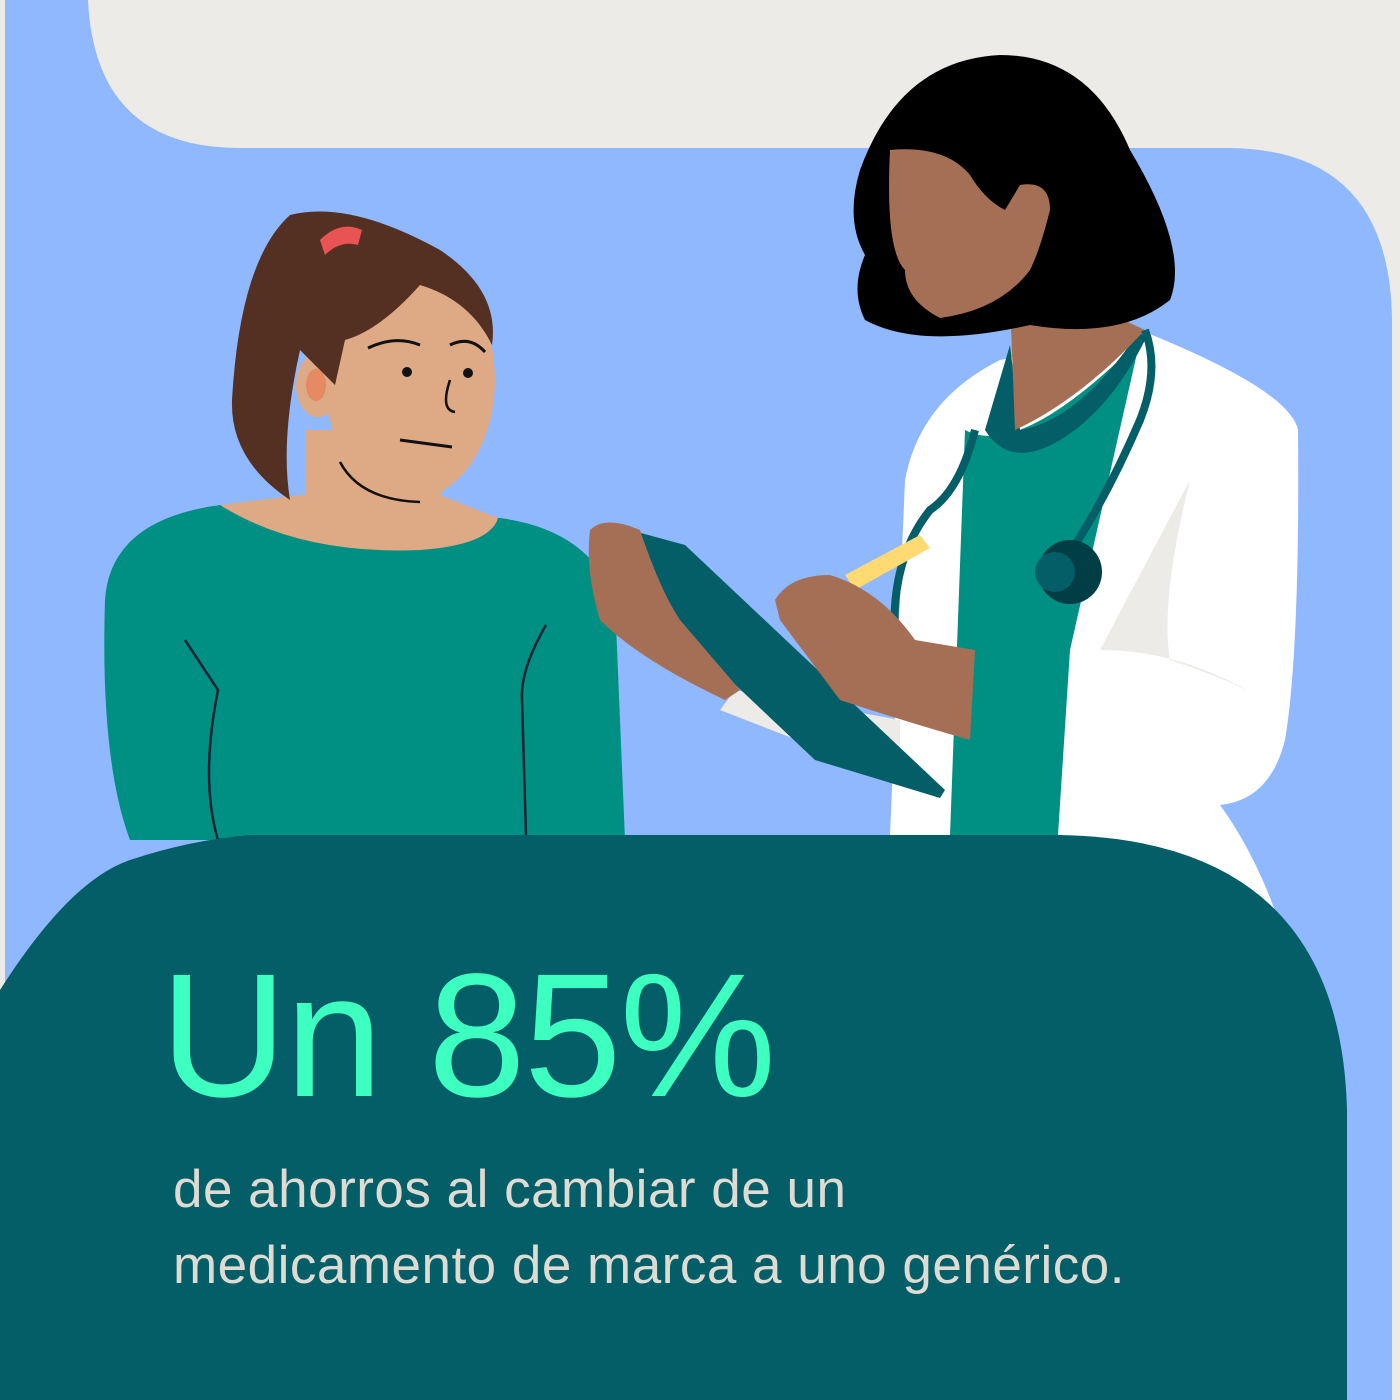 This screenshot has width=1400, height=1400. I want to click on subtitle-line-2: medicamento de marca a uno genérico., so click(649, 1265).